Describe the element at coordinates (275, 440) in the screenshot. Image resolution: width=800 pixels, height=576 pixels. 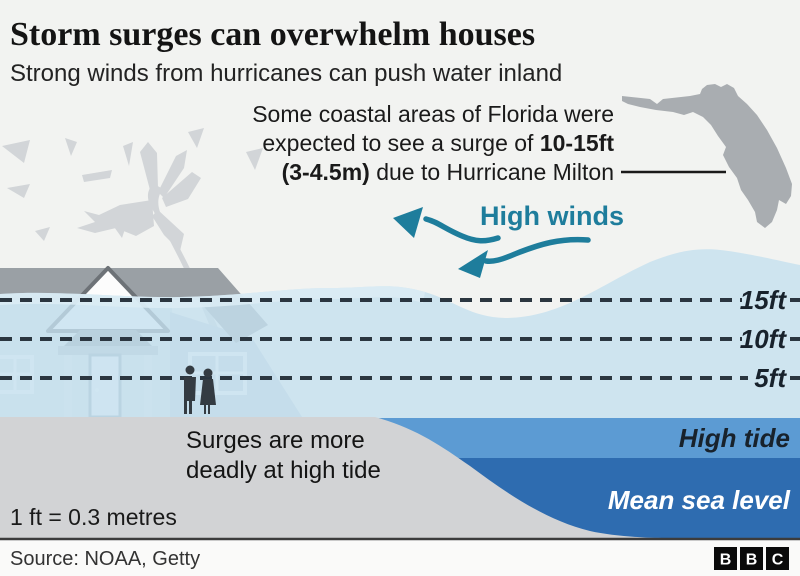
I see `surge-note-line-1: Surges are more` at that location.